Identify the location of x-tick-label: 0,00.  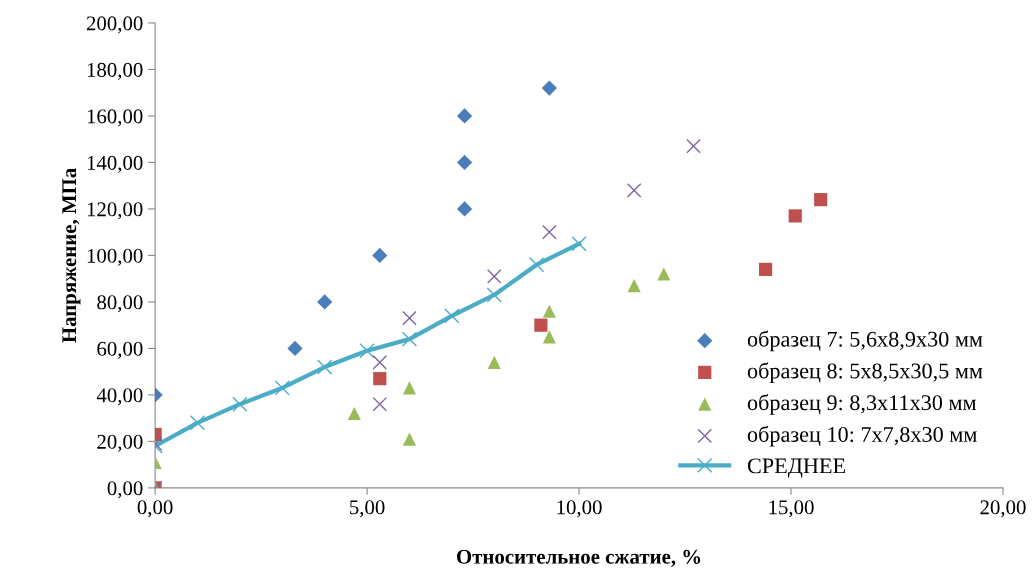
(155, 509).